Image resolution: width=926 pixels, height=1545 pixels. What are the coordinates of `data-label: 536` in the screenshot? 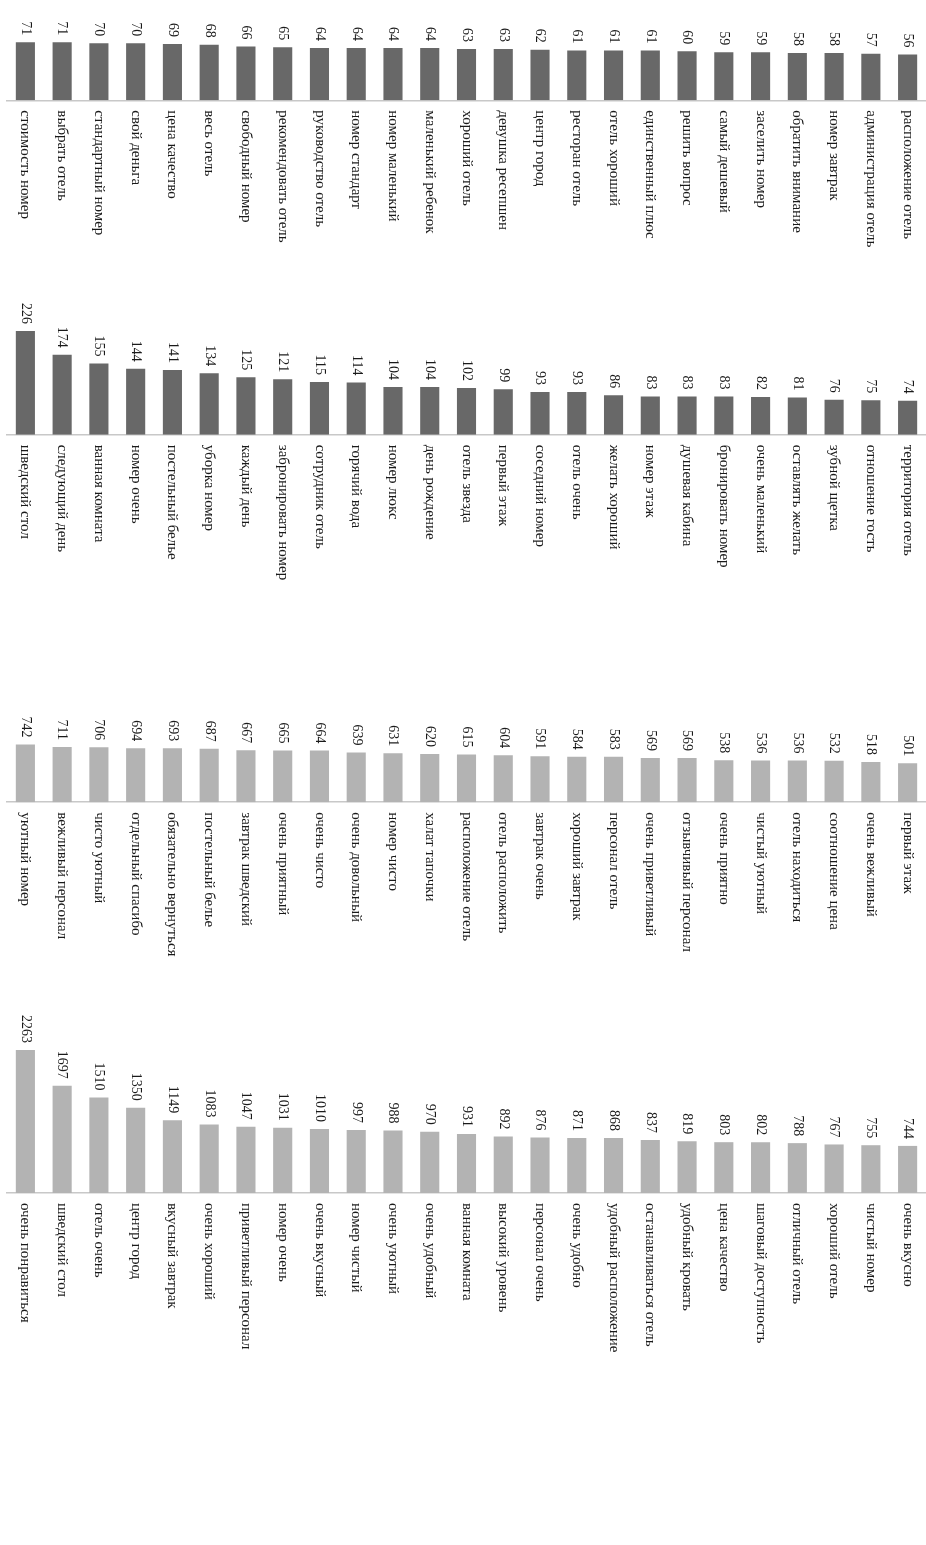 It's located at (798, 743).